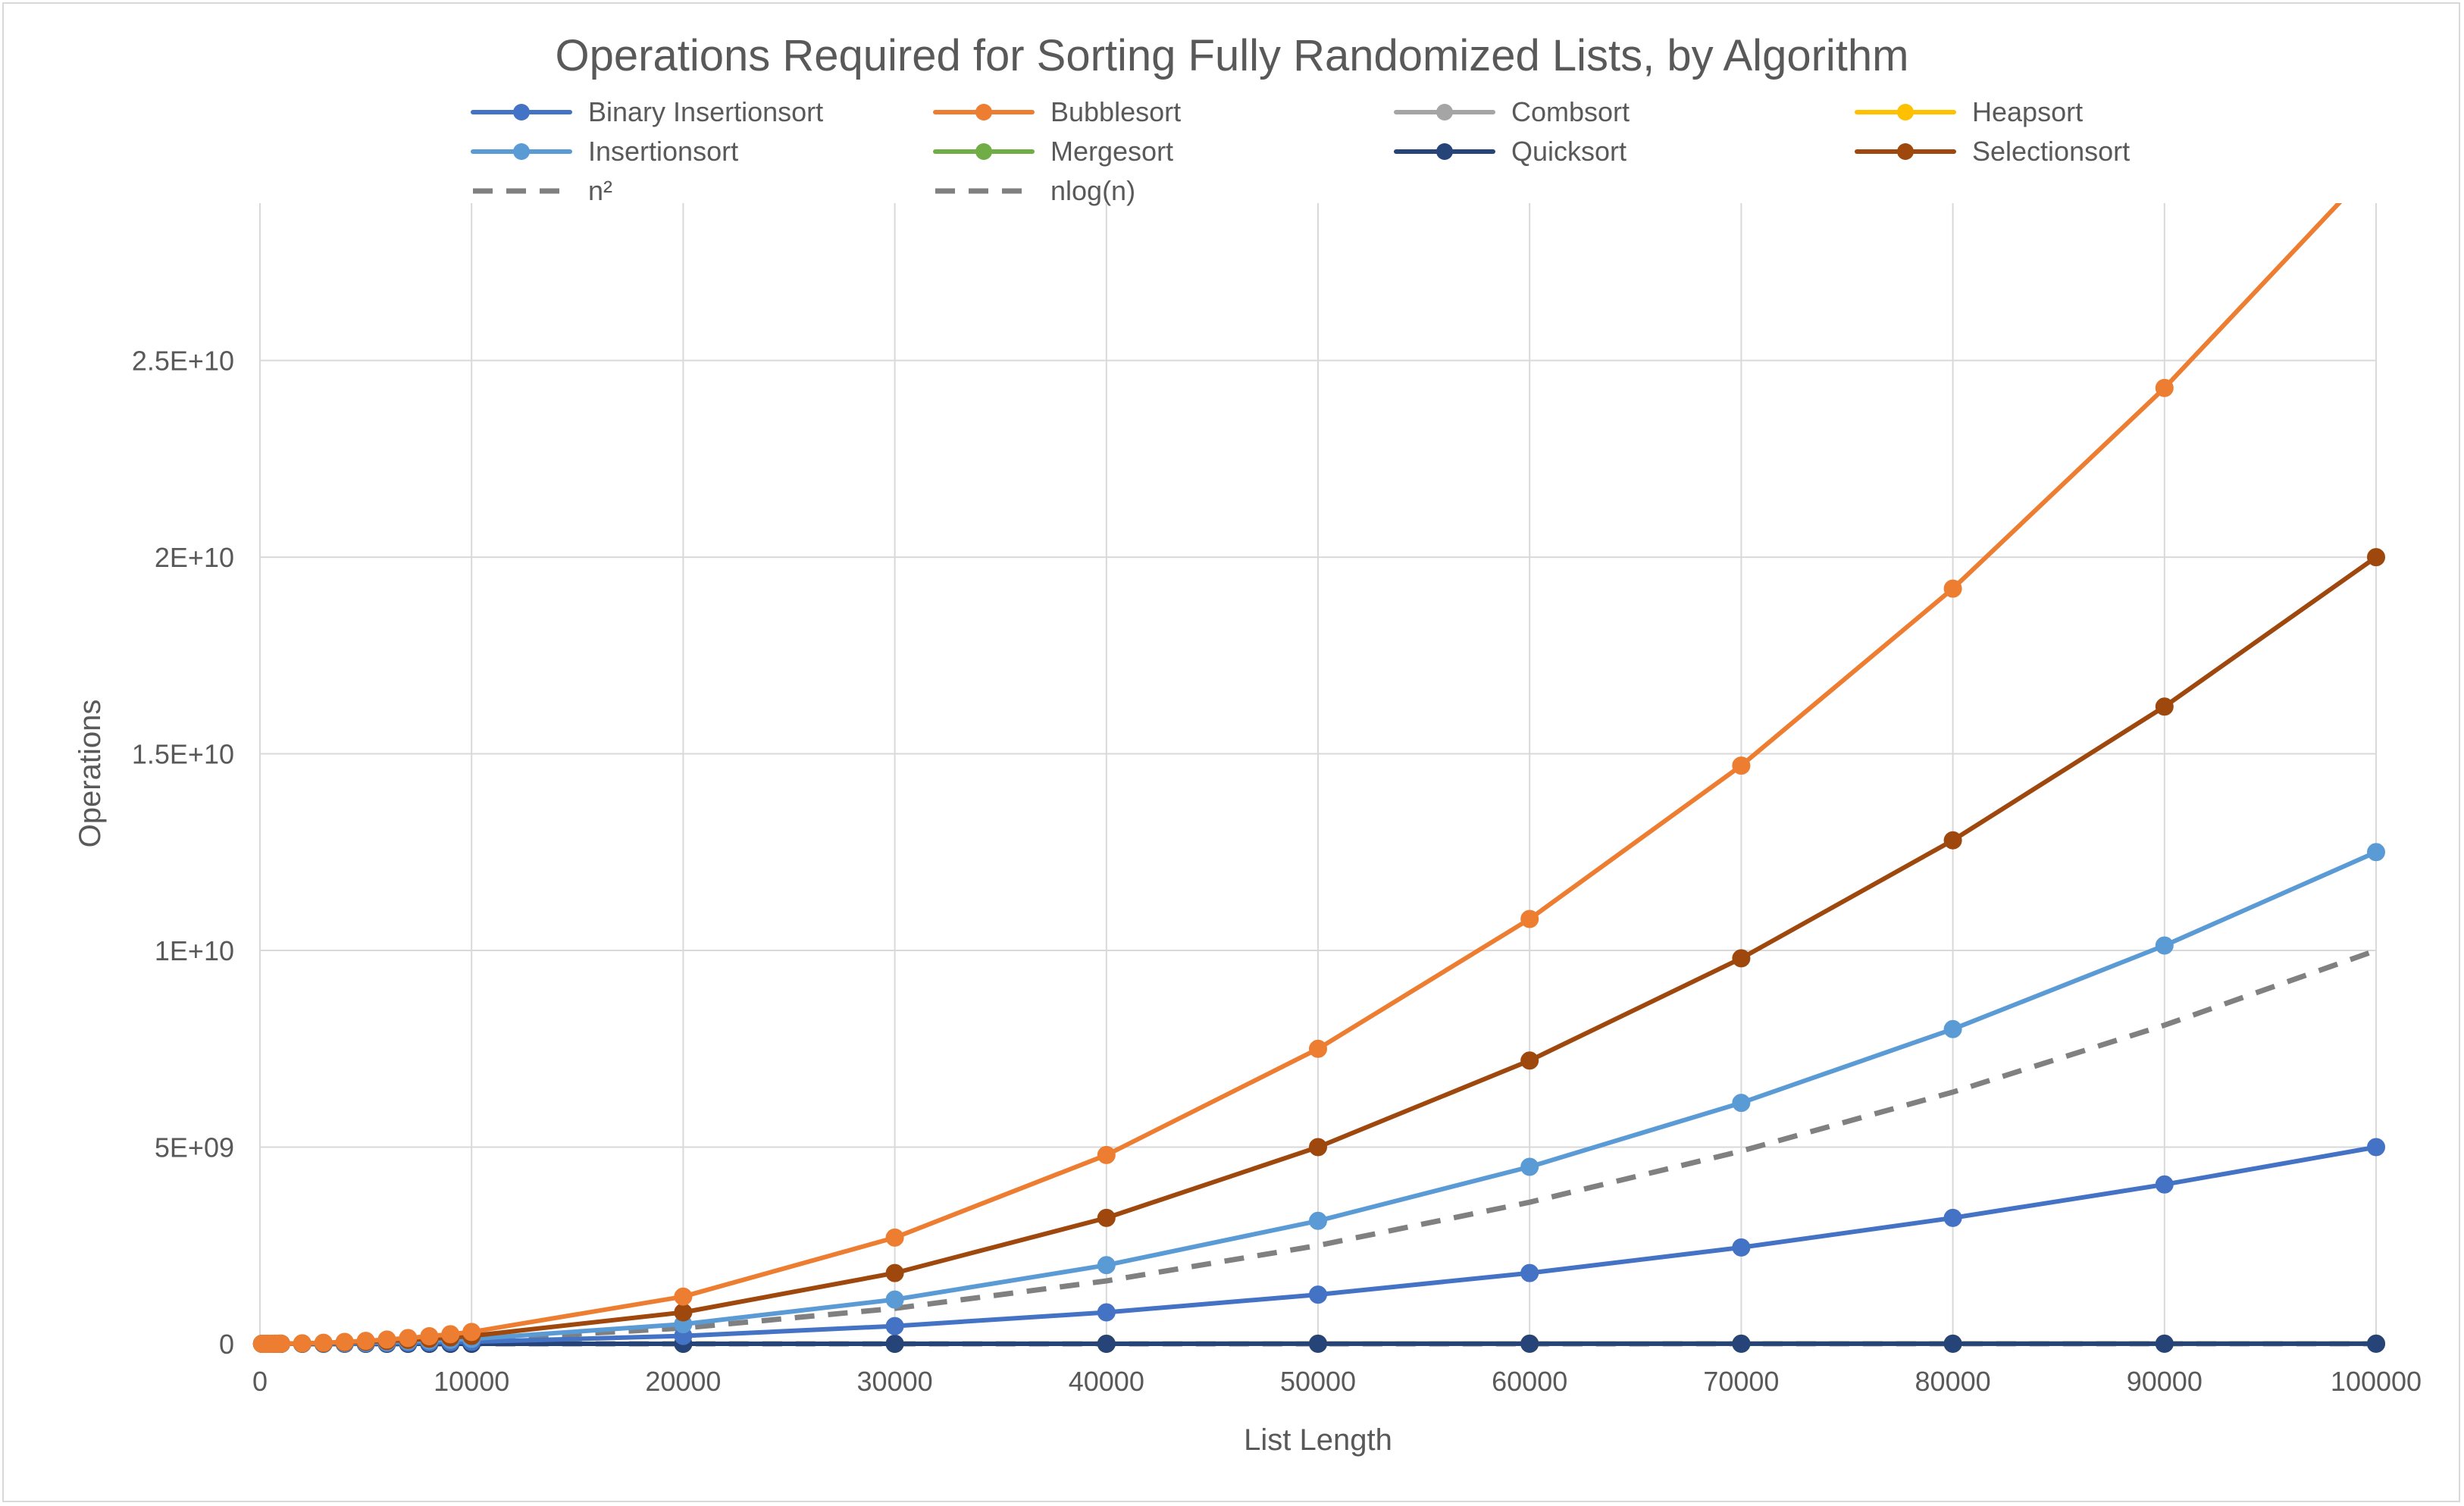 The image size is (2464, 1506). What do you see at coordinates (1033, 191) in the screenshot?
I see `legend-item-nlog-n: nlog(n)` at bounding box center [1033, 191].